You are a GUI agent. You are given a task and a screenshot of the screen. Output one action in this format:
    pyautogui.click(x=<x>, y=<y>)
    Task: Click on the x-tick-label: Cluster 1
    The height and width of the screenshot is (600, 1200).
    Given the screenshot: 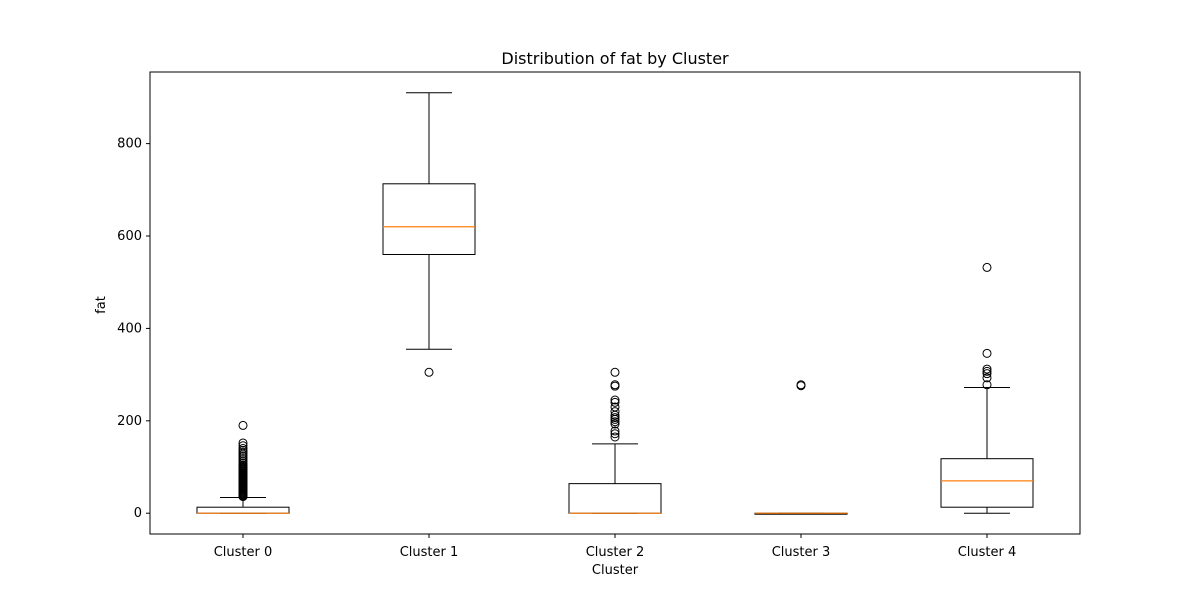 What is the action you would take?
    pyautogui.click(x=429, y=552)
    